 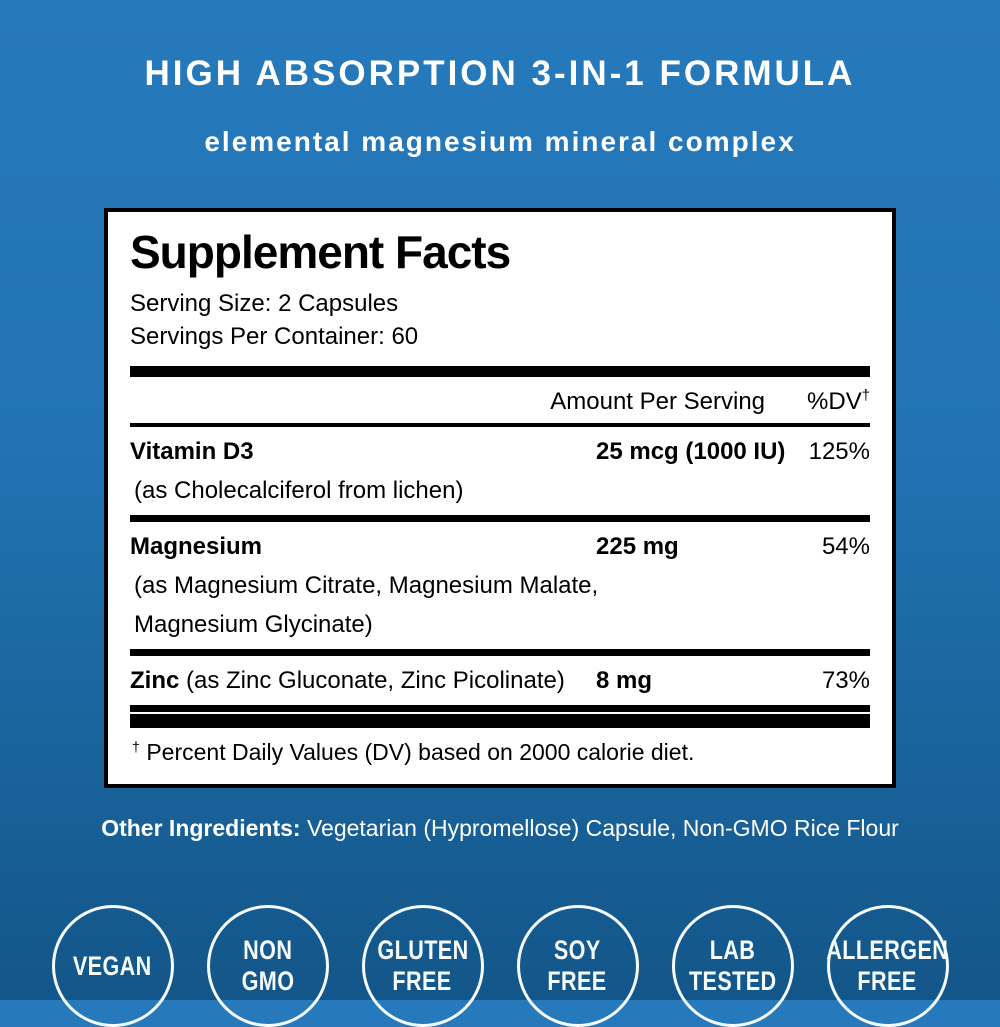 I want to click on nutrient-source-detail: (as Cholecalciferol from lichen), so click(x=299, y=491).